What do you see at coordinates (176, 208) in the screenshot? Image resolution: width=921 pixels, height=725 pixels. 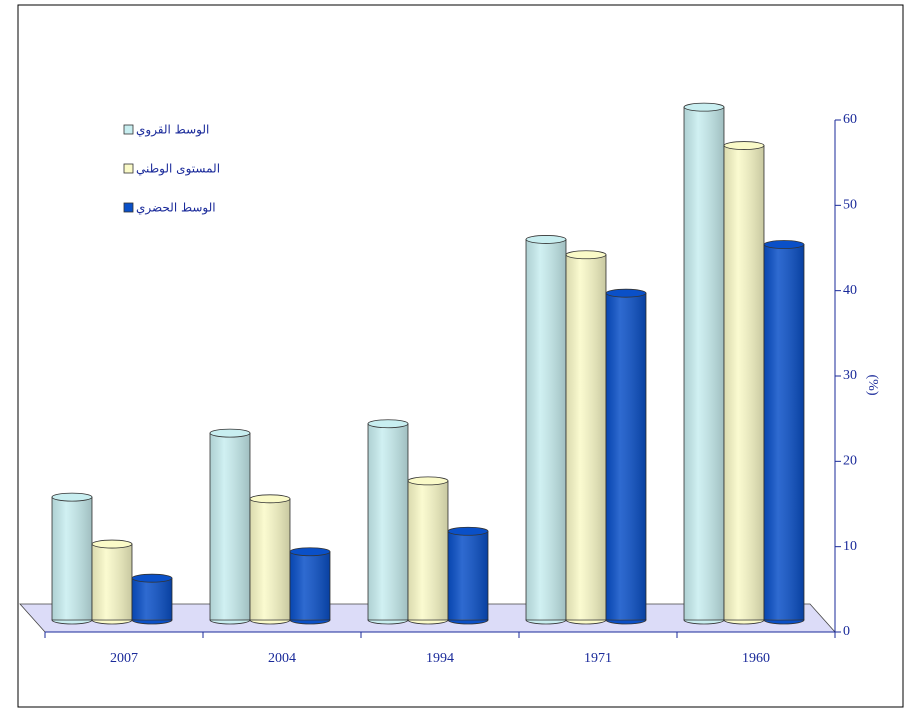 I see `legend-label: الوسط الحضري` at bounding box center [176, 208].